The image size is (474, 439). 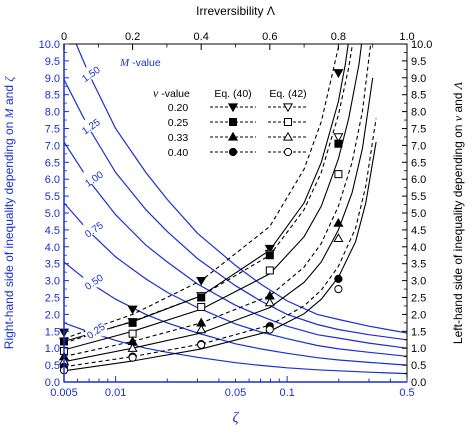 What do you see at coordinates (9, 95) in the screenshot?
I see `left-axis-title-part: and` at bounding box center [9, 95].